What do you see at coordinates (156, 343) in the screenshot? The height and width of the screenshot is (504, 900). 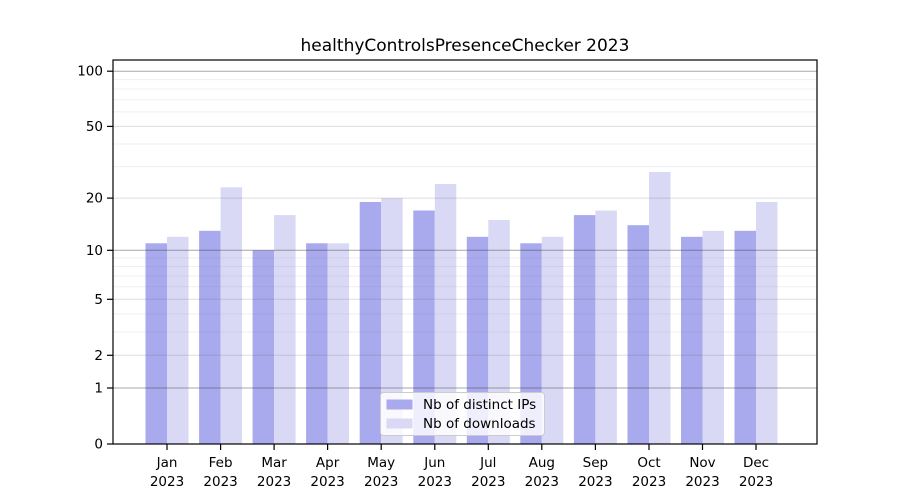 I see `bar-distinct-ips-jan` at bounding box center [156, 343].